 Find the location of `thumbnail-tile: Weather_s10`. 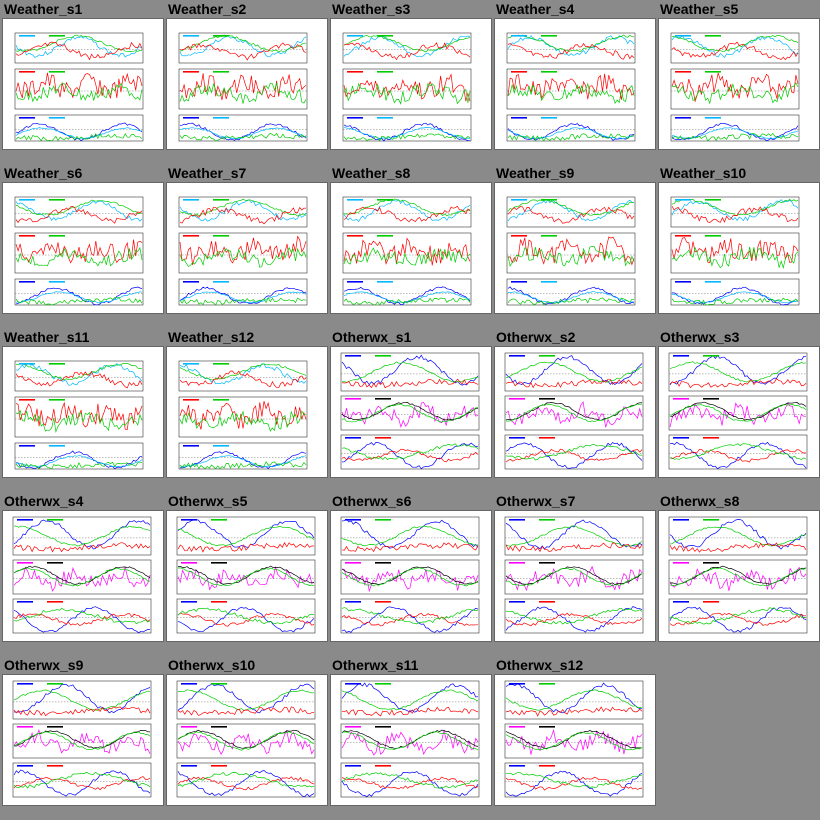

thumbnail-tile: Weather_s10 is located at coordinates (739, 239).